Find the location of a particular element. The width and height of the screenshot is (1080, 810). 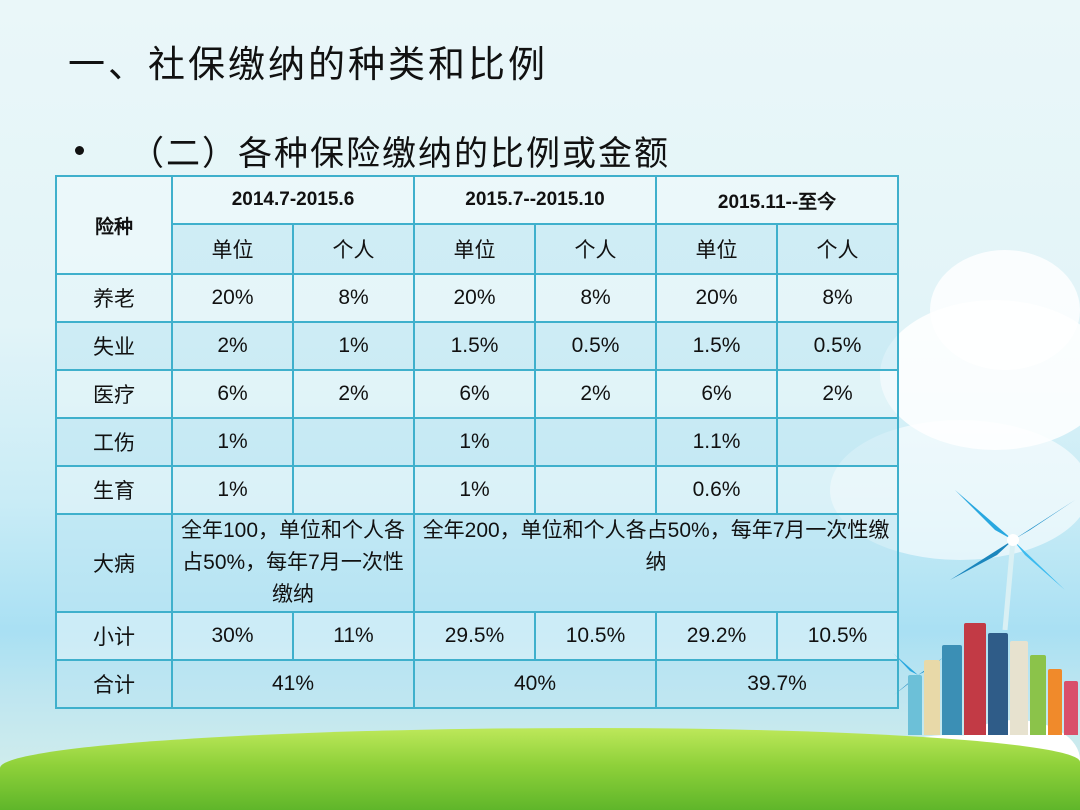

table-cell: 30% is located at coordinates (232, 636).